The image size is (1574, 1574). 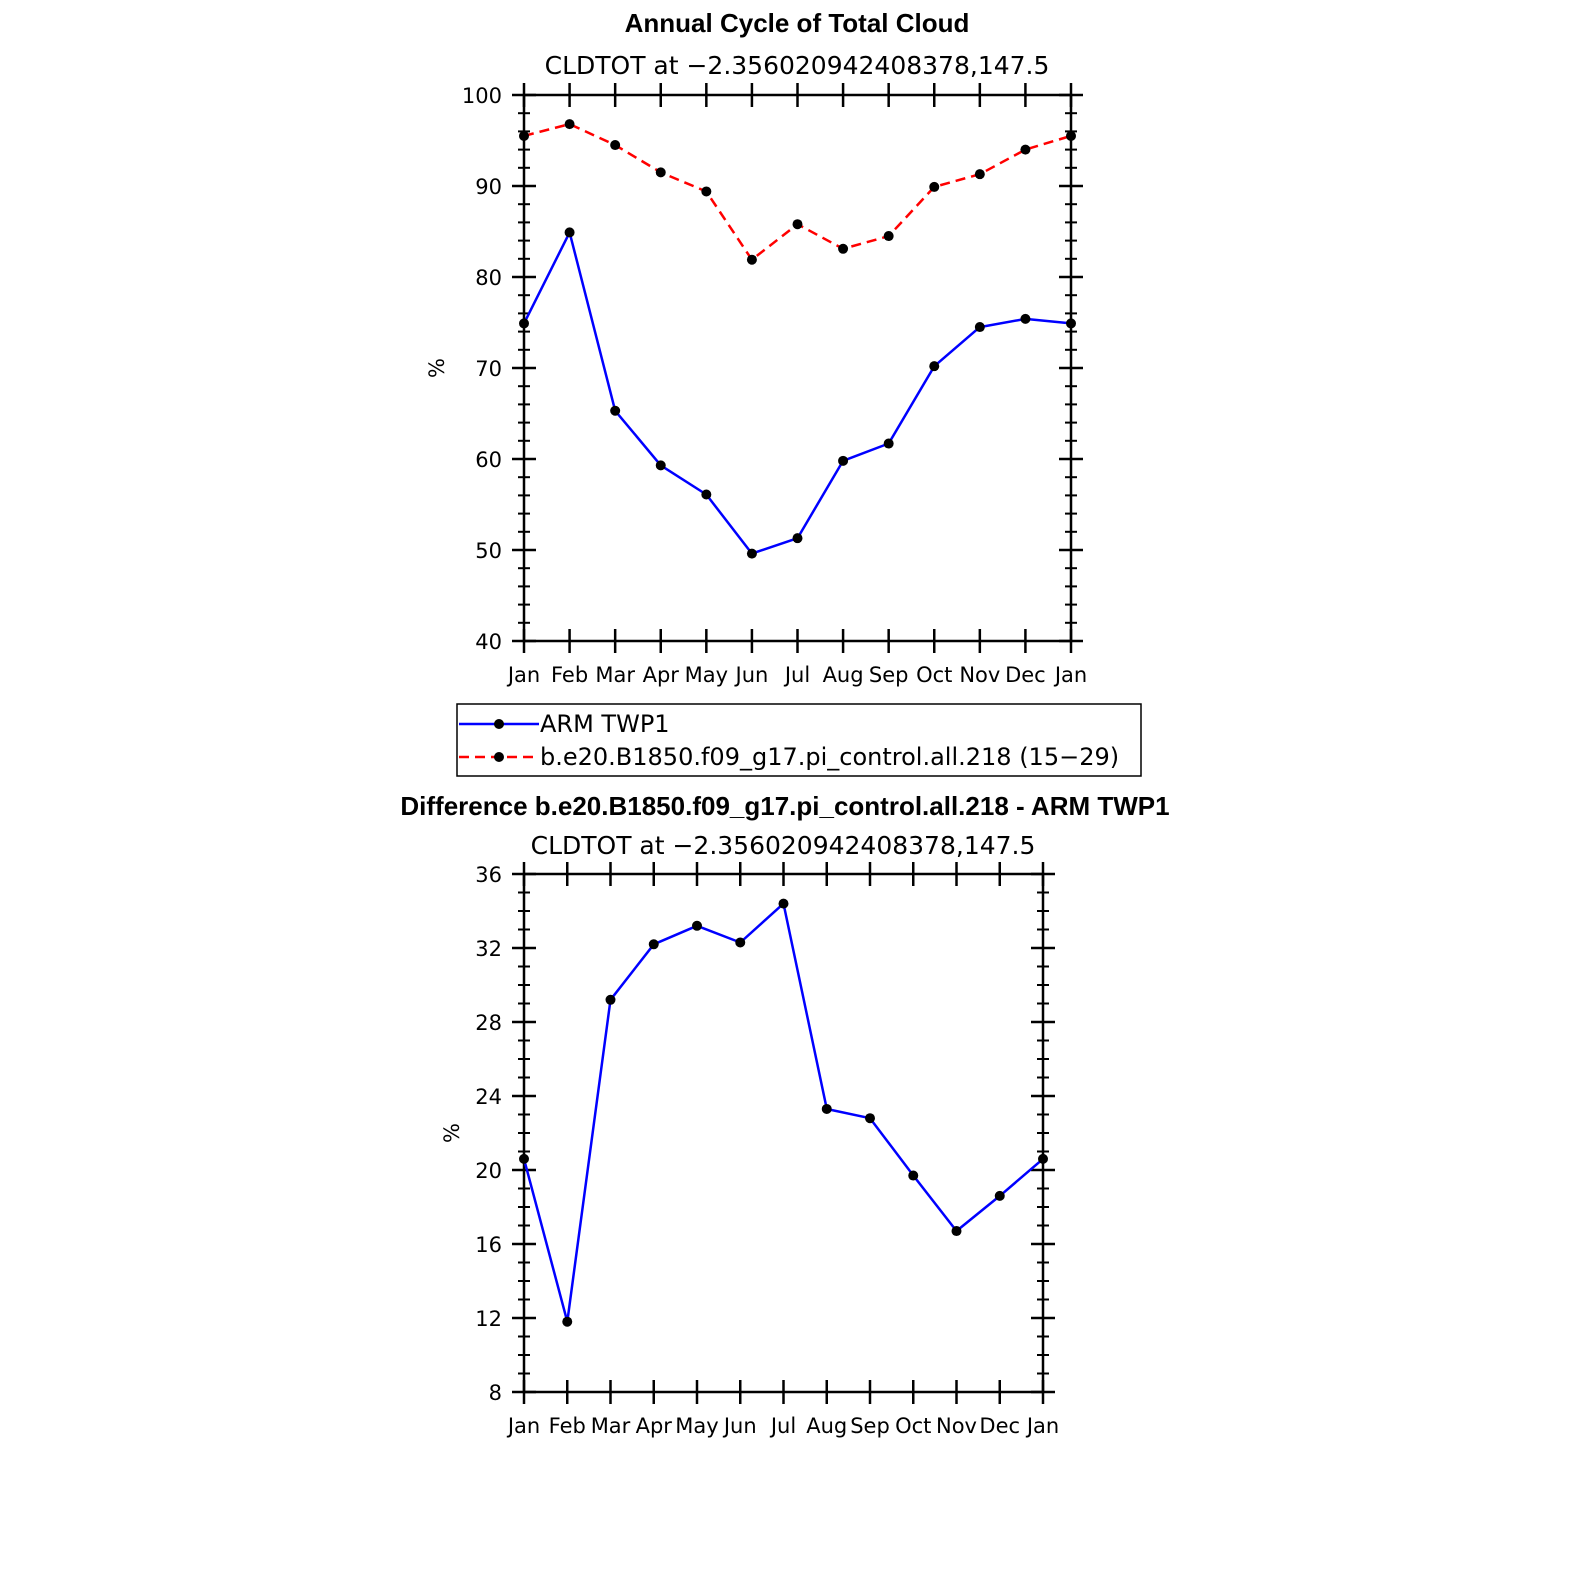 I want to click on legend-box, so click(x=799, y=740).